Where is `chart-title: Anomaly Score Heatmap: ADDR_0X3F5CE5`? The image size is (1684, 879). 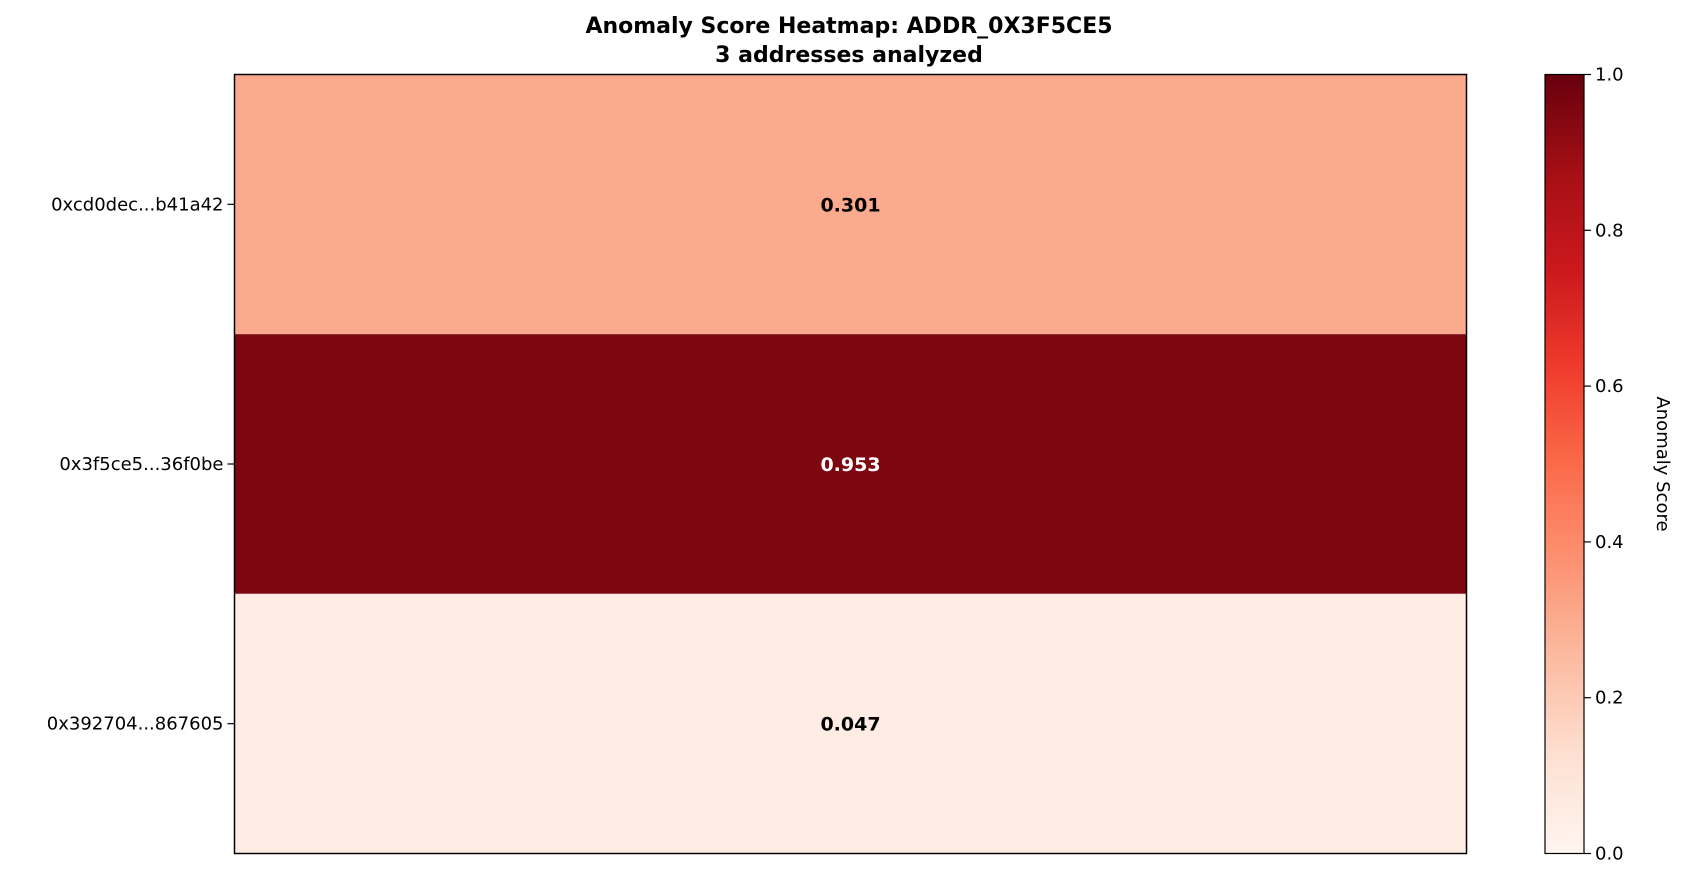 chart-title: Anomaly Score Heatmap: ADDR_0X3F5CE5 is located at coordinates (848, 26).